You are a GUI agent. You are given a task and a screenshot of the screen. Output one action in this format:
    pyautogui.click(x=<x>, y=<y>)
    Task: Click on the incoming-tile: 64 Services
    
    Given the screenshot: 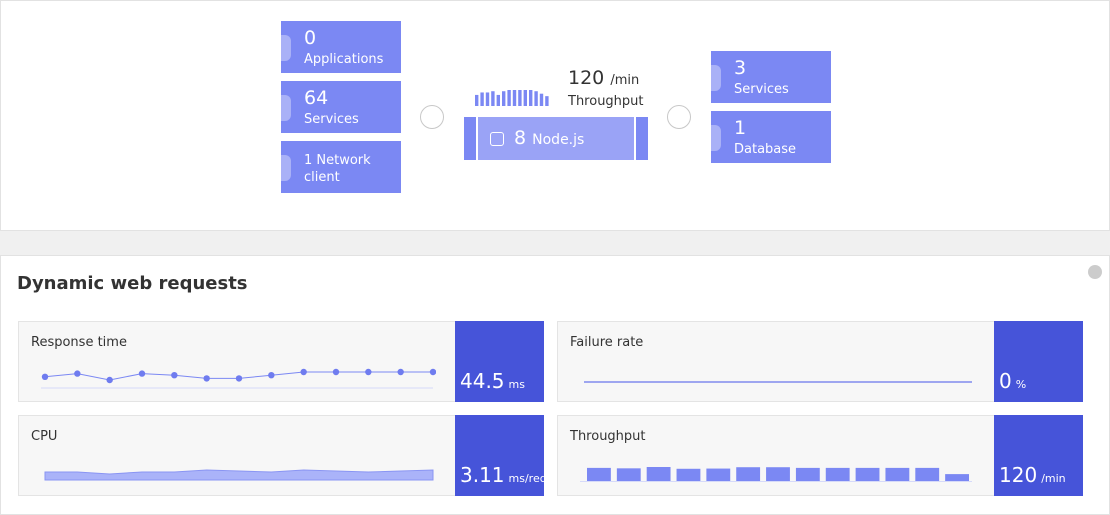 What is the action you would take?
    pyautogui.click(x=341, y=107)
    